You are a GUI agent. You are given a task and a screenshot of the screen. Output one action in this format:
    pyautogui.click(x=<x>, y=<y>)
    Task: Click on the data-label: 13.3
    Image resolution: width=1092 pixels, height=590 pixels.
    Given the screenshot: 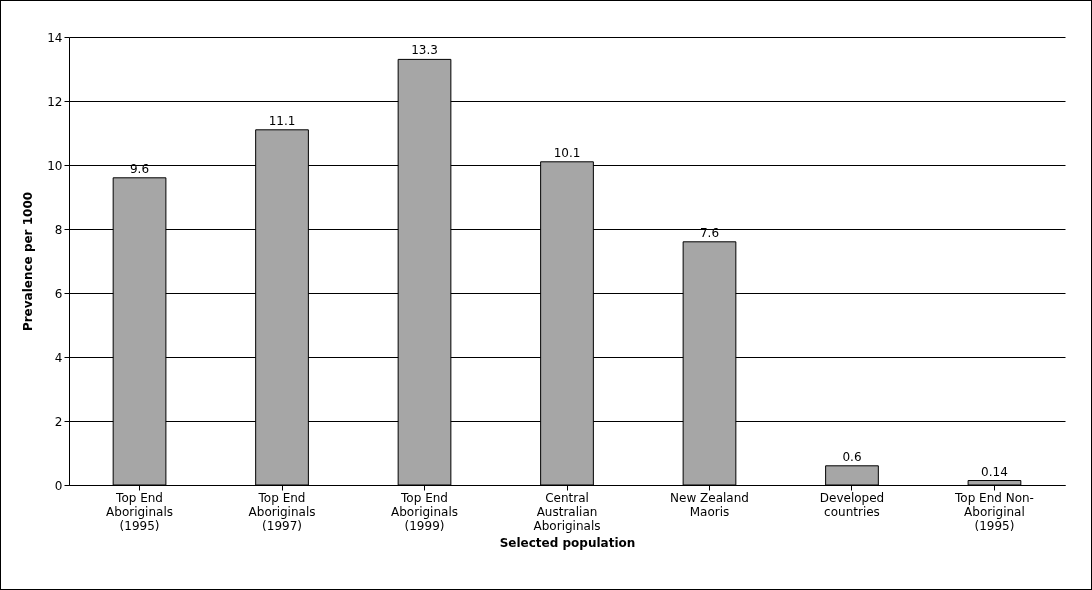 What is the action you would take?
    pyautogui.click(x=424, y=50)
    